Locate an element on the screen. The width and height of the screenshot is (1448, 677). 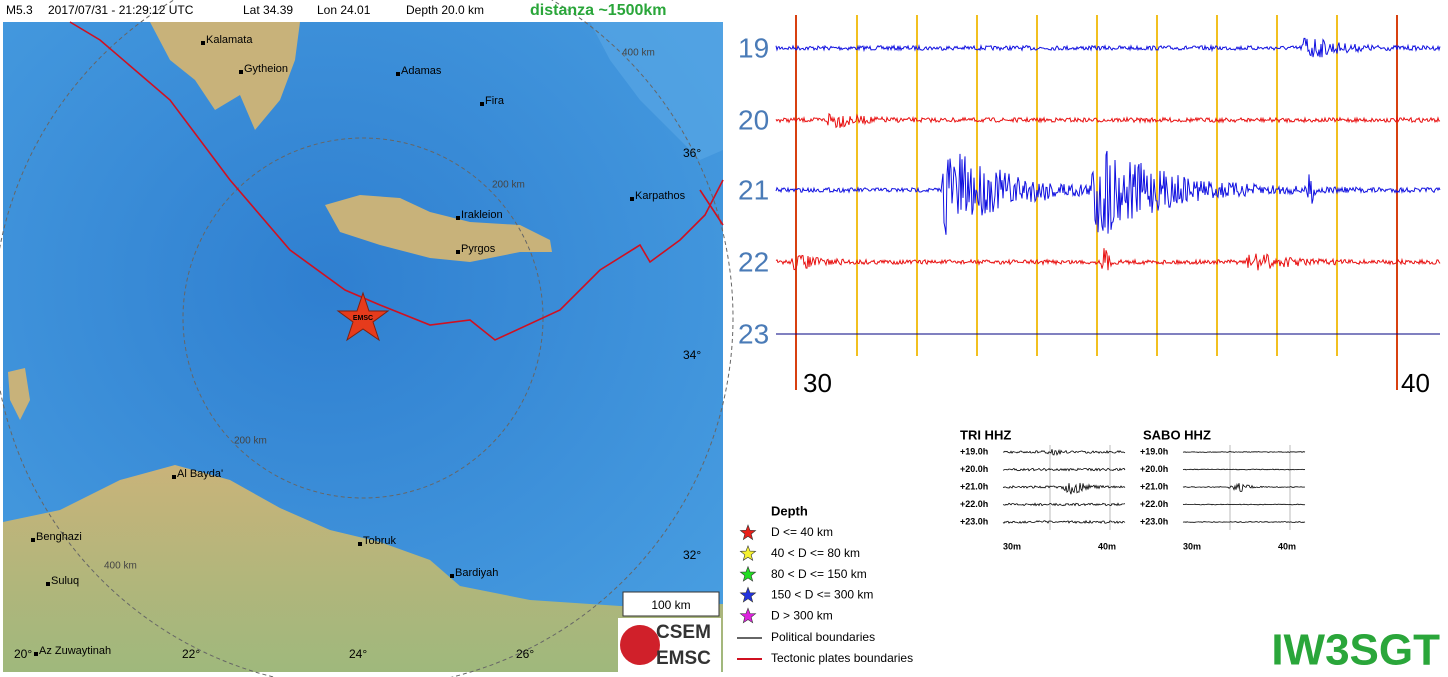
place-label: Az Zuwaytinah is located at coordinates (75, 651).